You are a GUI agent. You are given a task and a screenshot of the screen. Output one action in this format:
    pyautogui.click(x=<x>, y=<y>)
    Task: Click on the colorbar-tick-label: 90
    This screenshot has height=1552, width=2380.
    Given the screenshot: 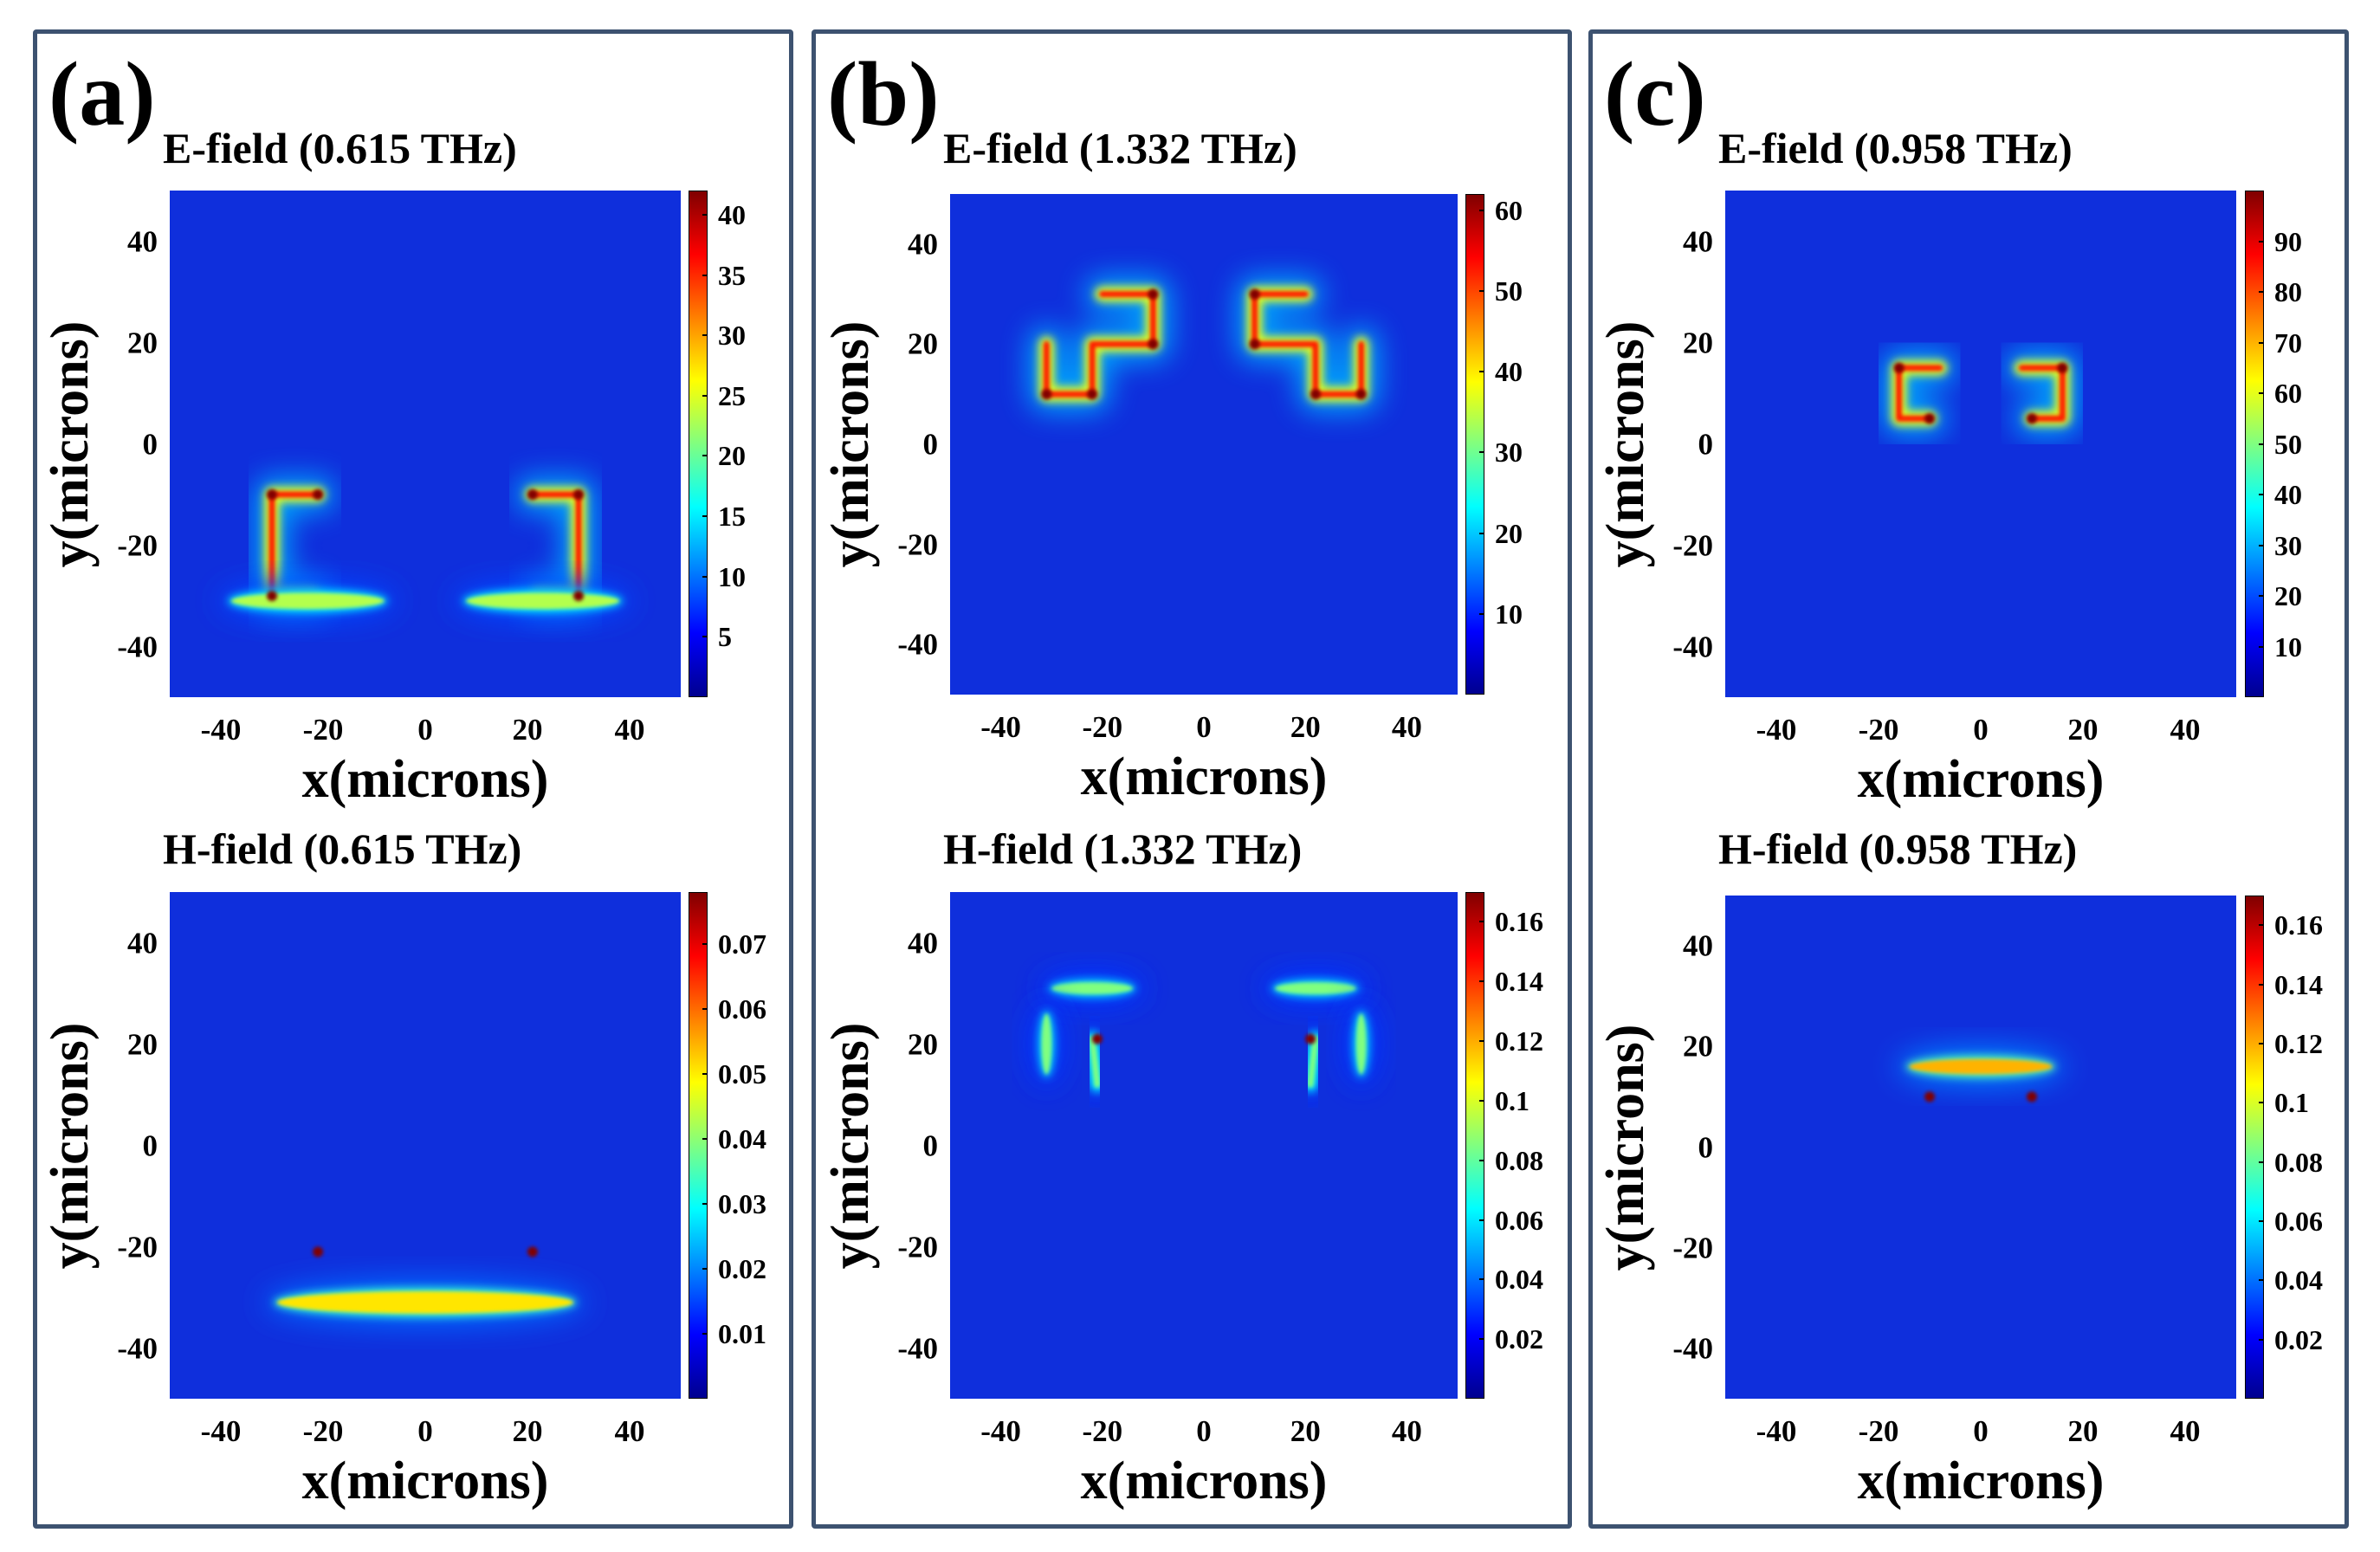 What is the action you would take?
    pyautogui.click(x=2288, y=241)
    